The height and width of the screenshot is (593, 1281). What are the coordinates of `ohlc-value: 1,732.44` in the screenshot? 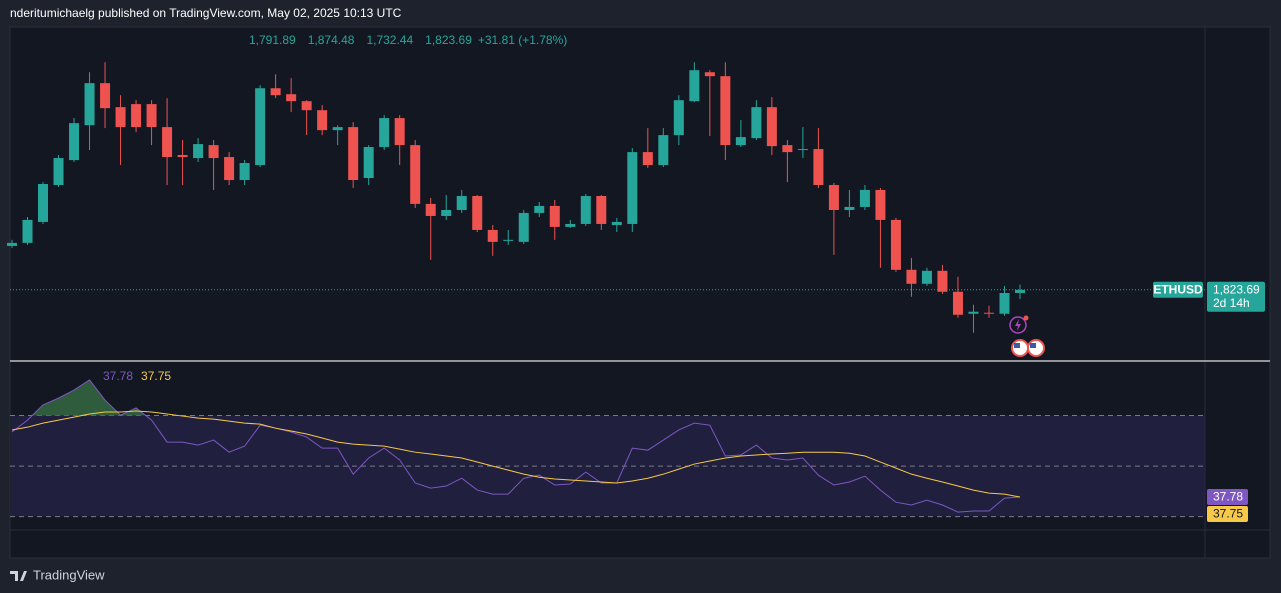 It's located at (389, 40).